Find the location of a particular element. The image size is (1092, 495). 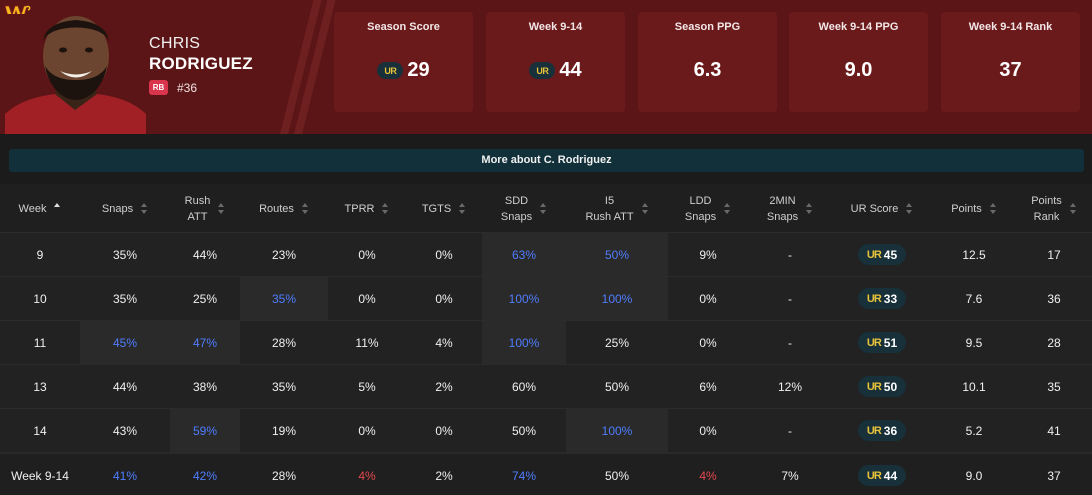

column-header-tprr: TPRR is located at coordinates (367, 208).